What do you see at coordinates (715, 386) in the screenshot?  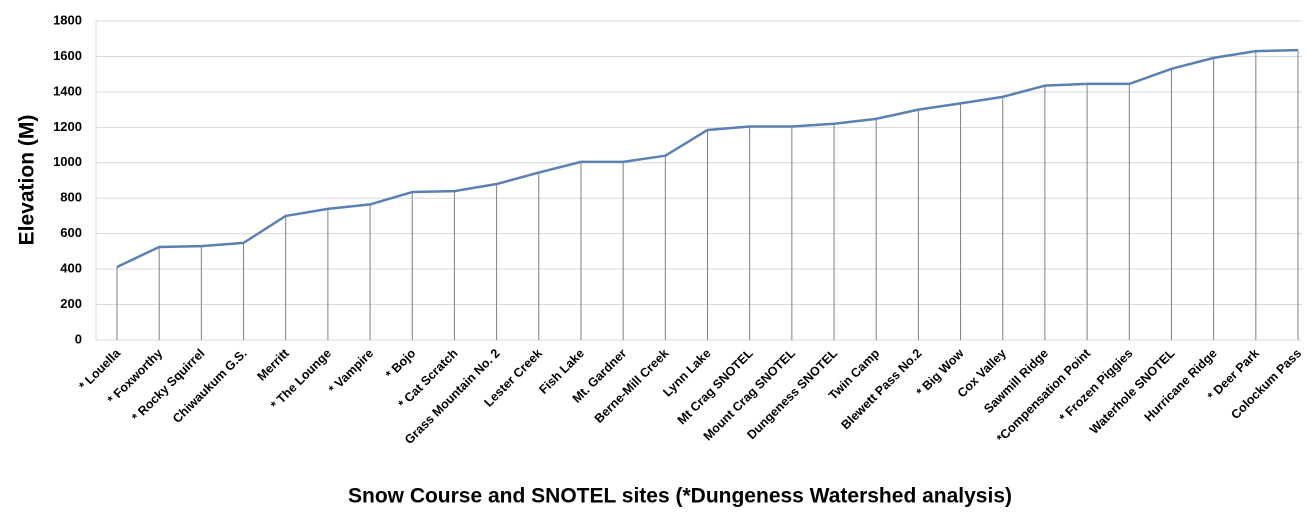 I see `x-tick-label: Mt Crag SNOTEL` at bounding box center [715, 386].